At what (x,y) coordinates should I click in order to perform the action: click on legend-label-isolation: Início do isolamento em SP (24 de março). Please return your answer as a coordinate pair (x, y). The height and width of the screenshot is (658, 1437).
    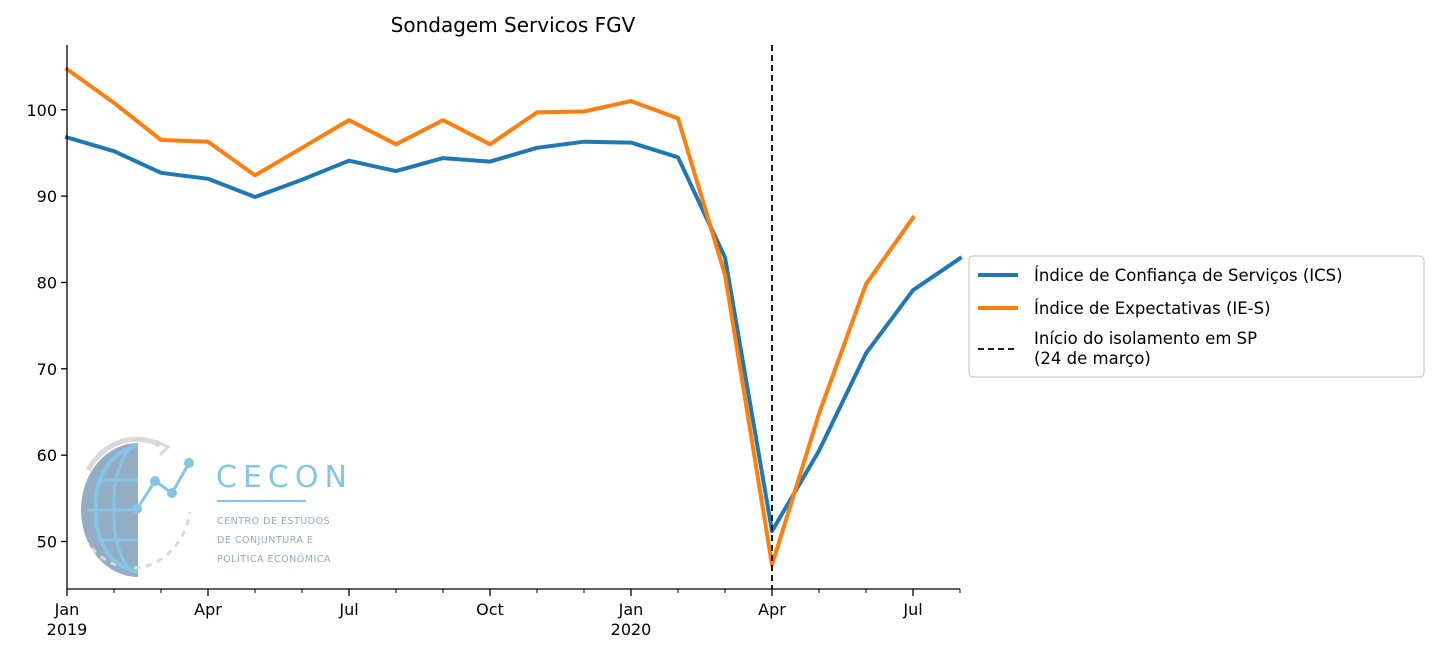
    Looking at the image, I should click on (1145, 348).